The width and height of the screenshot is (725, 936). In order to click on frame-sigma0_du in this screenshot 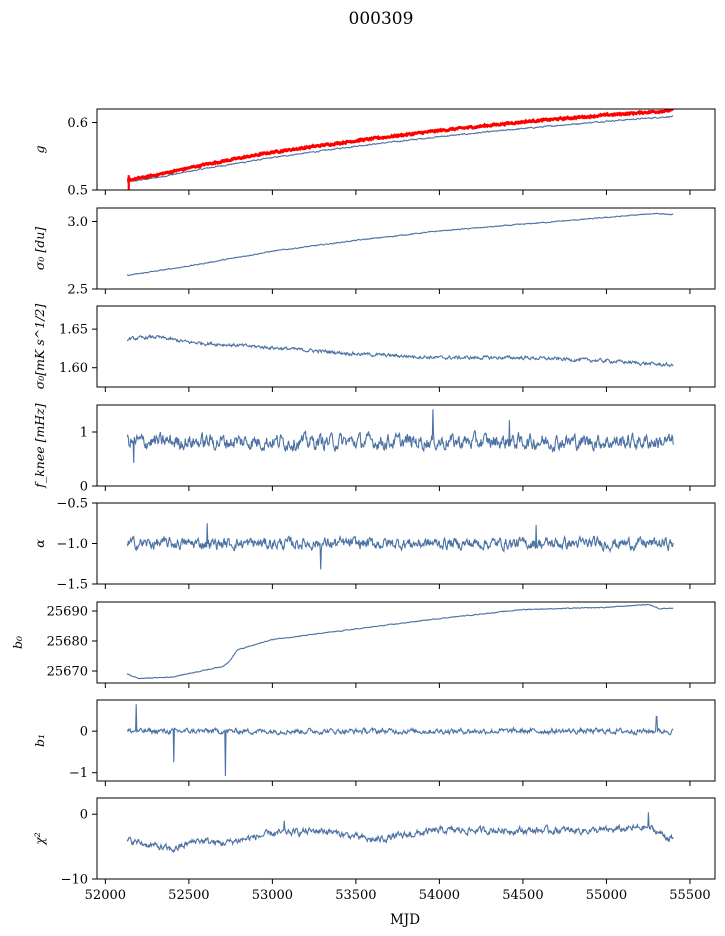, I will do `click(406, 248)`.